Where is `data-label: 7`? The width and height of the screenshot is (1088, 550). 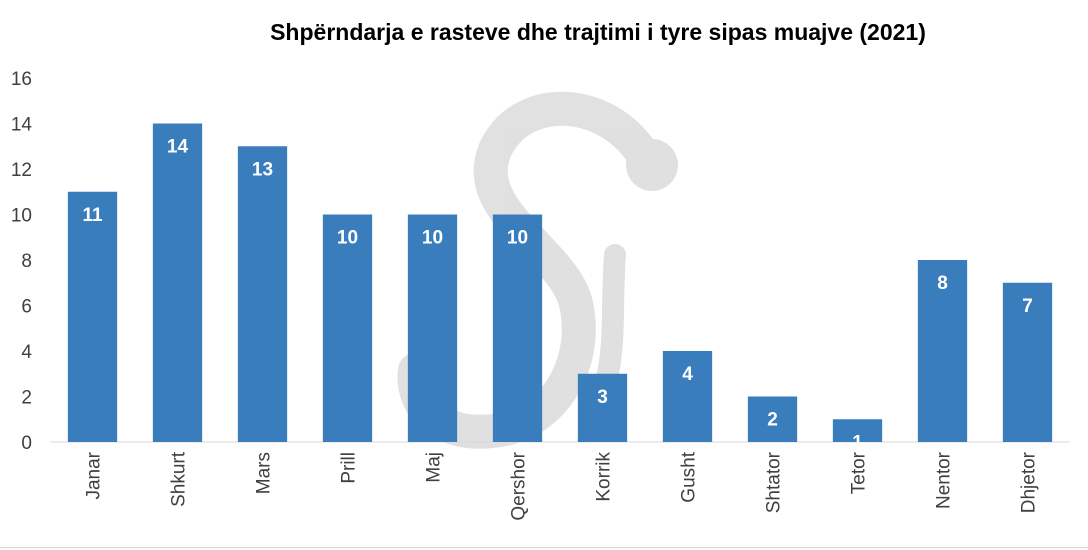 data-label: 7 is located at coordinates (1027, 306).